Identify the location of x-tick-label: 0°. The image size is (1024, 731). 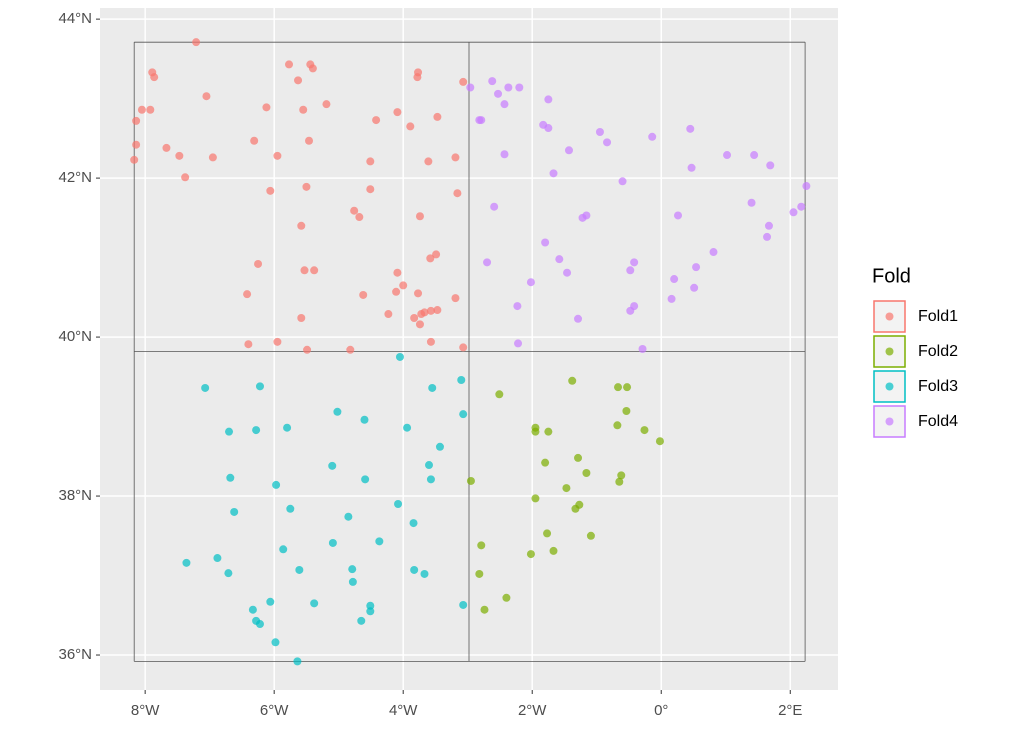
(661, 710).